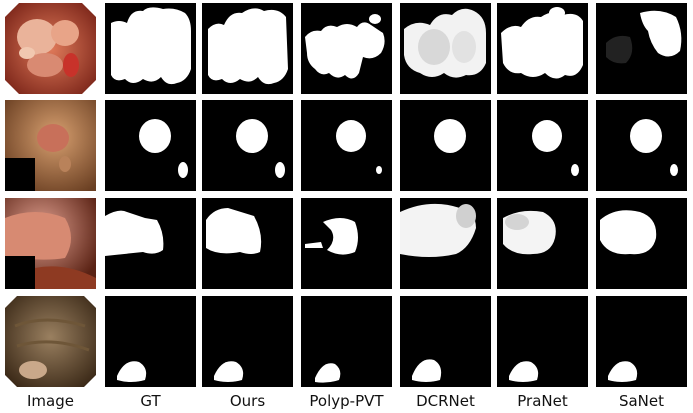 This screenshot has width=693, height=413. Describe the element at coordinates (50, 401) in the screenshot. I see `column-label-image: Image` at that location.